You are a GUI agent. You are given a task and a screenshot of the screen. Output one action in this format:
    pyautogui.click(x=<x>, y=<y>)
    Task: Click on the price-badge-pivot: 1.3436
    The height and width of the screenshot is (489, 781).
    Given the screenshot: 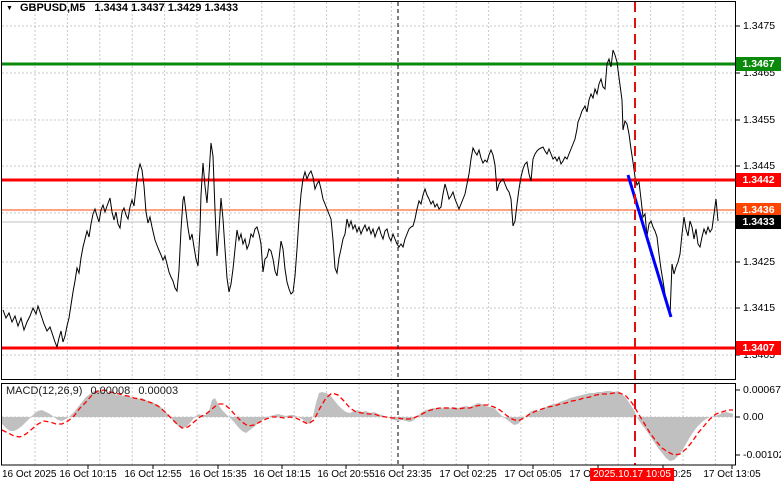 What is the action you would take?
    pyautogui.click(x=758, y=210)
    